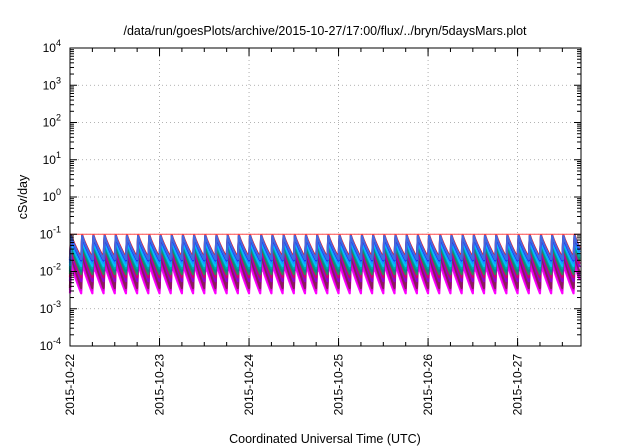  Describe the element at coordinates (249, 385) in the screenshot. I see `x-tick-label: 2015-10-24` at that location.